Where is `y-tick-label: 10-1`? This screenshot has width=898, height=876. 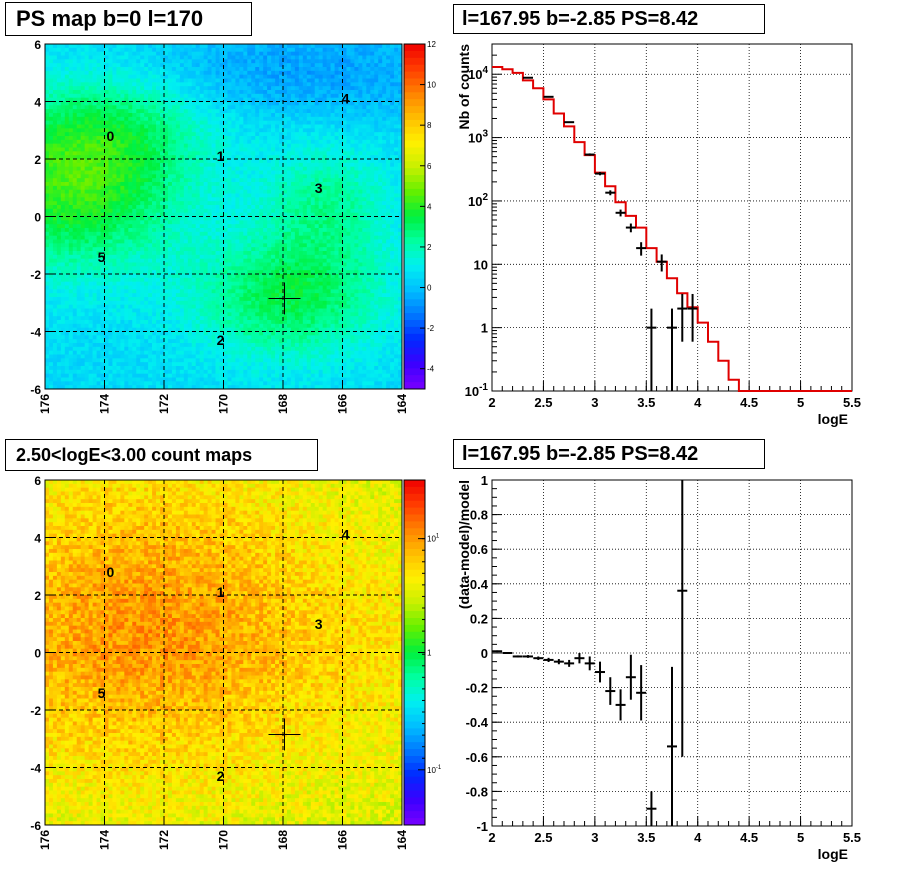 y-tick-label: 10-1 is located at coordinates (477, 390).